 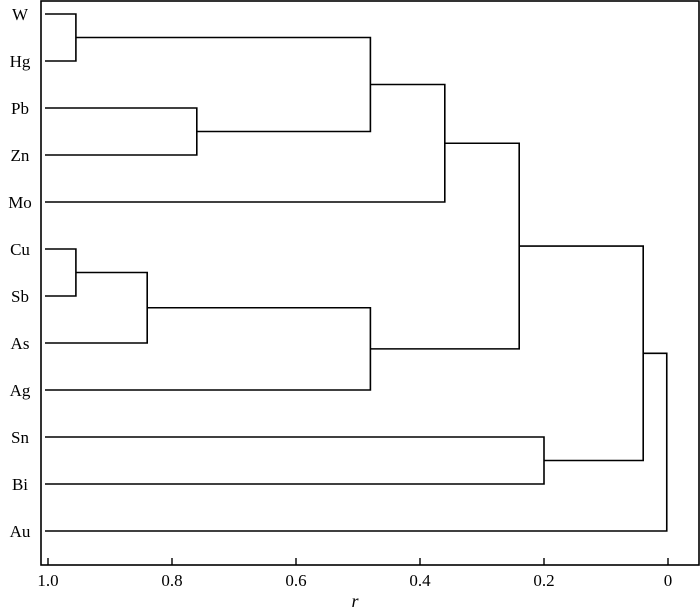 What do you see at coordinates (20, 249) in the screenshot?
I see `leaf-label-cu: Cu` at bounding box center [20, 249].